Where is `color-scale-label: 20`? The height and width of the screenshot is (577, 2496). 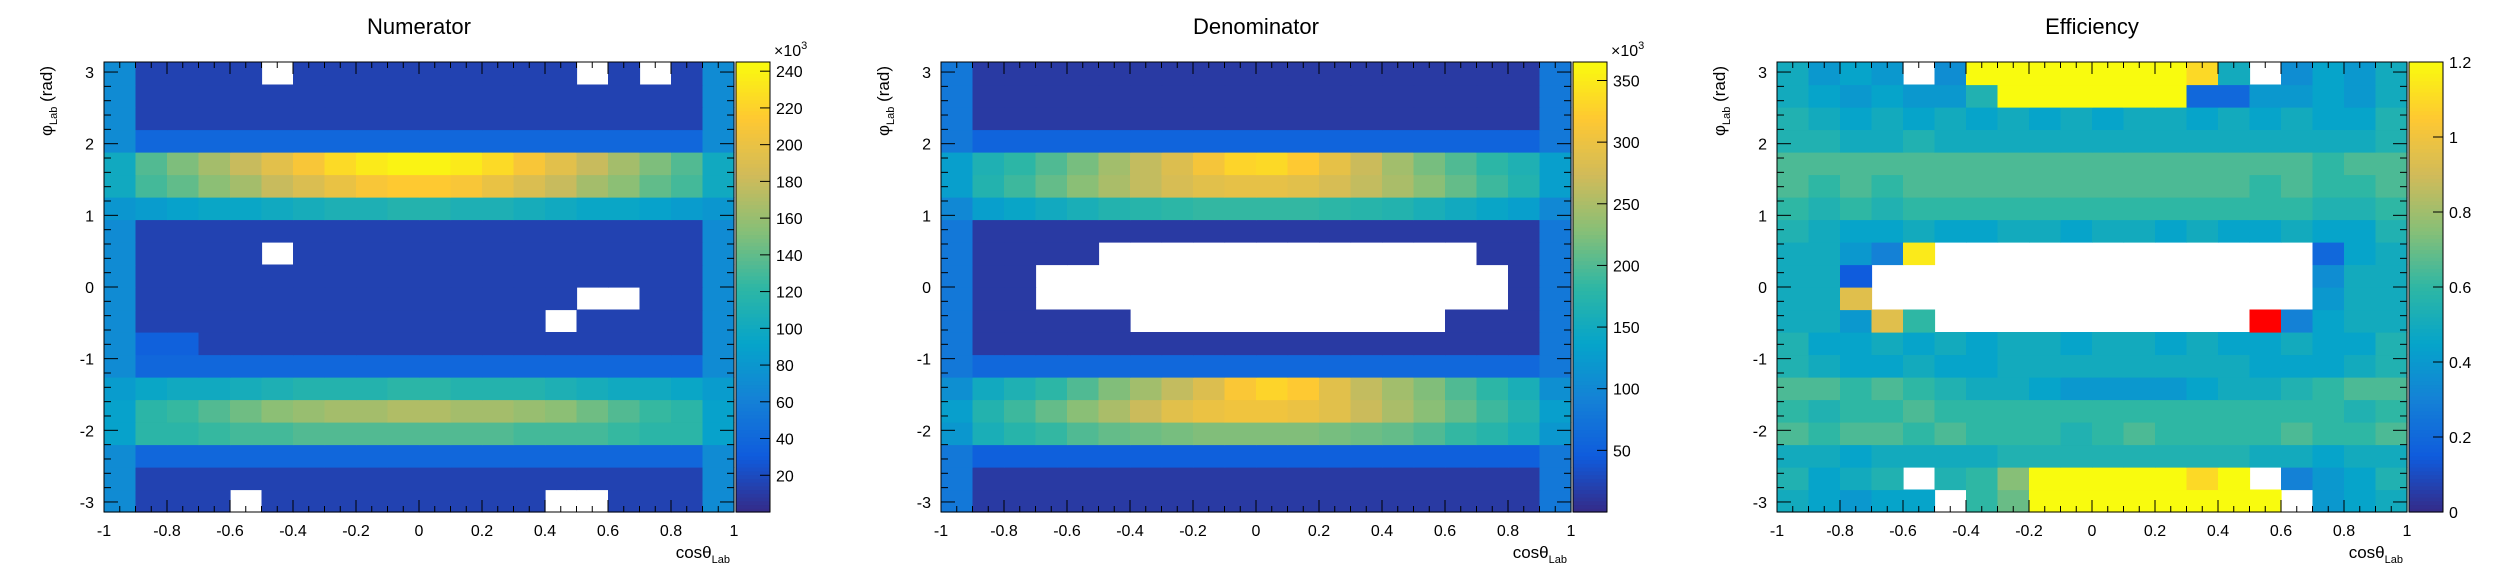
color-scale-label: 20 is located at coordinates (785, 476).